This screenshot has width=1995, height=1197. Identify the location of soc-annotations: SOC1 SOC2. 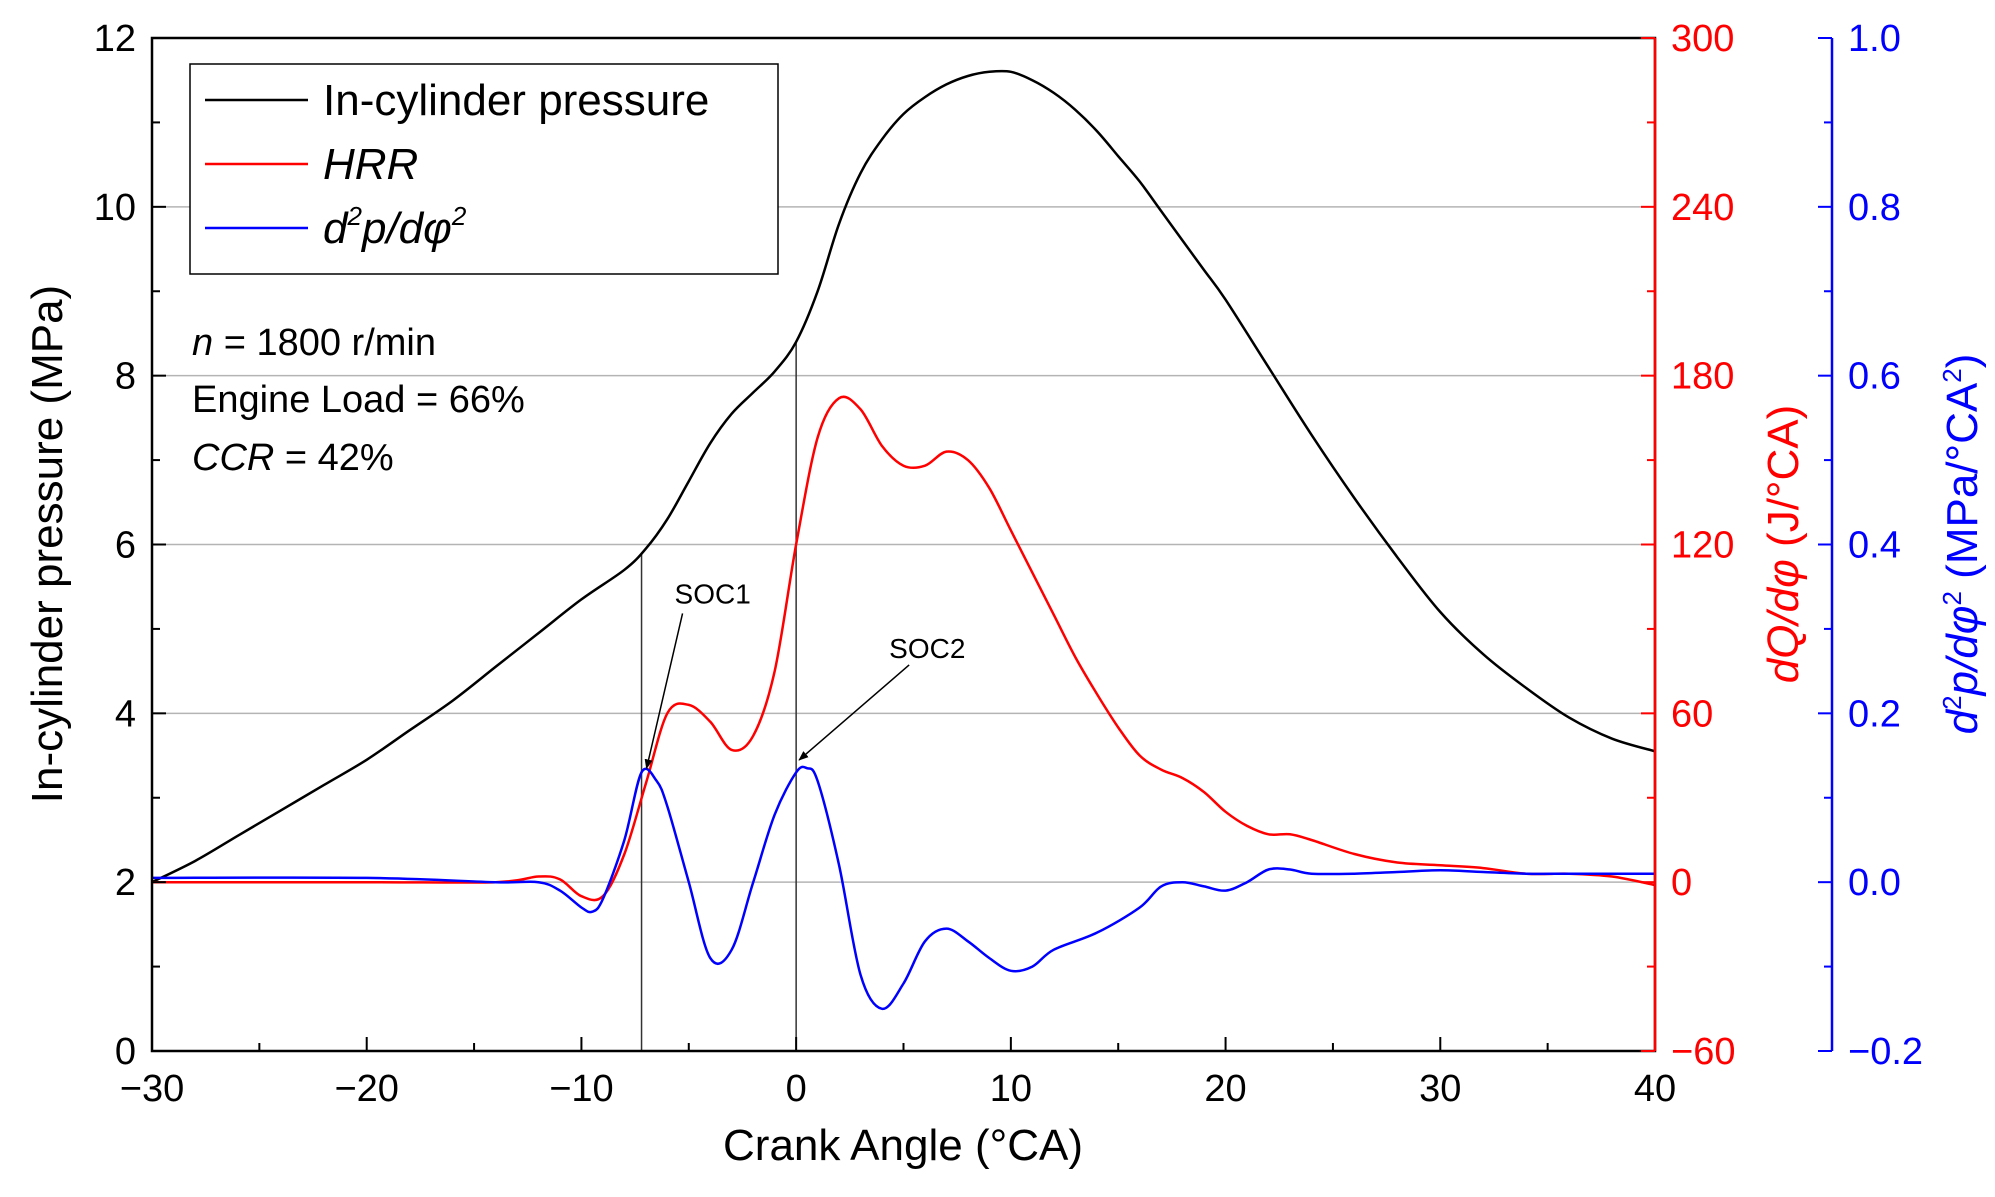
(804, 674).